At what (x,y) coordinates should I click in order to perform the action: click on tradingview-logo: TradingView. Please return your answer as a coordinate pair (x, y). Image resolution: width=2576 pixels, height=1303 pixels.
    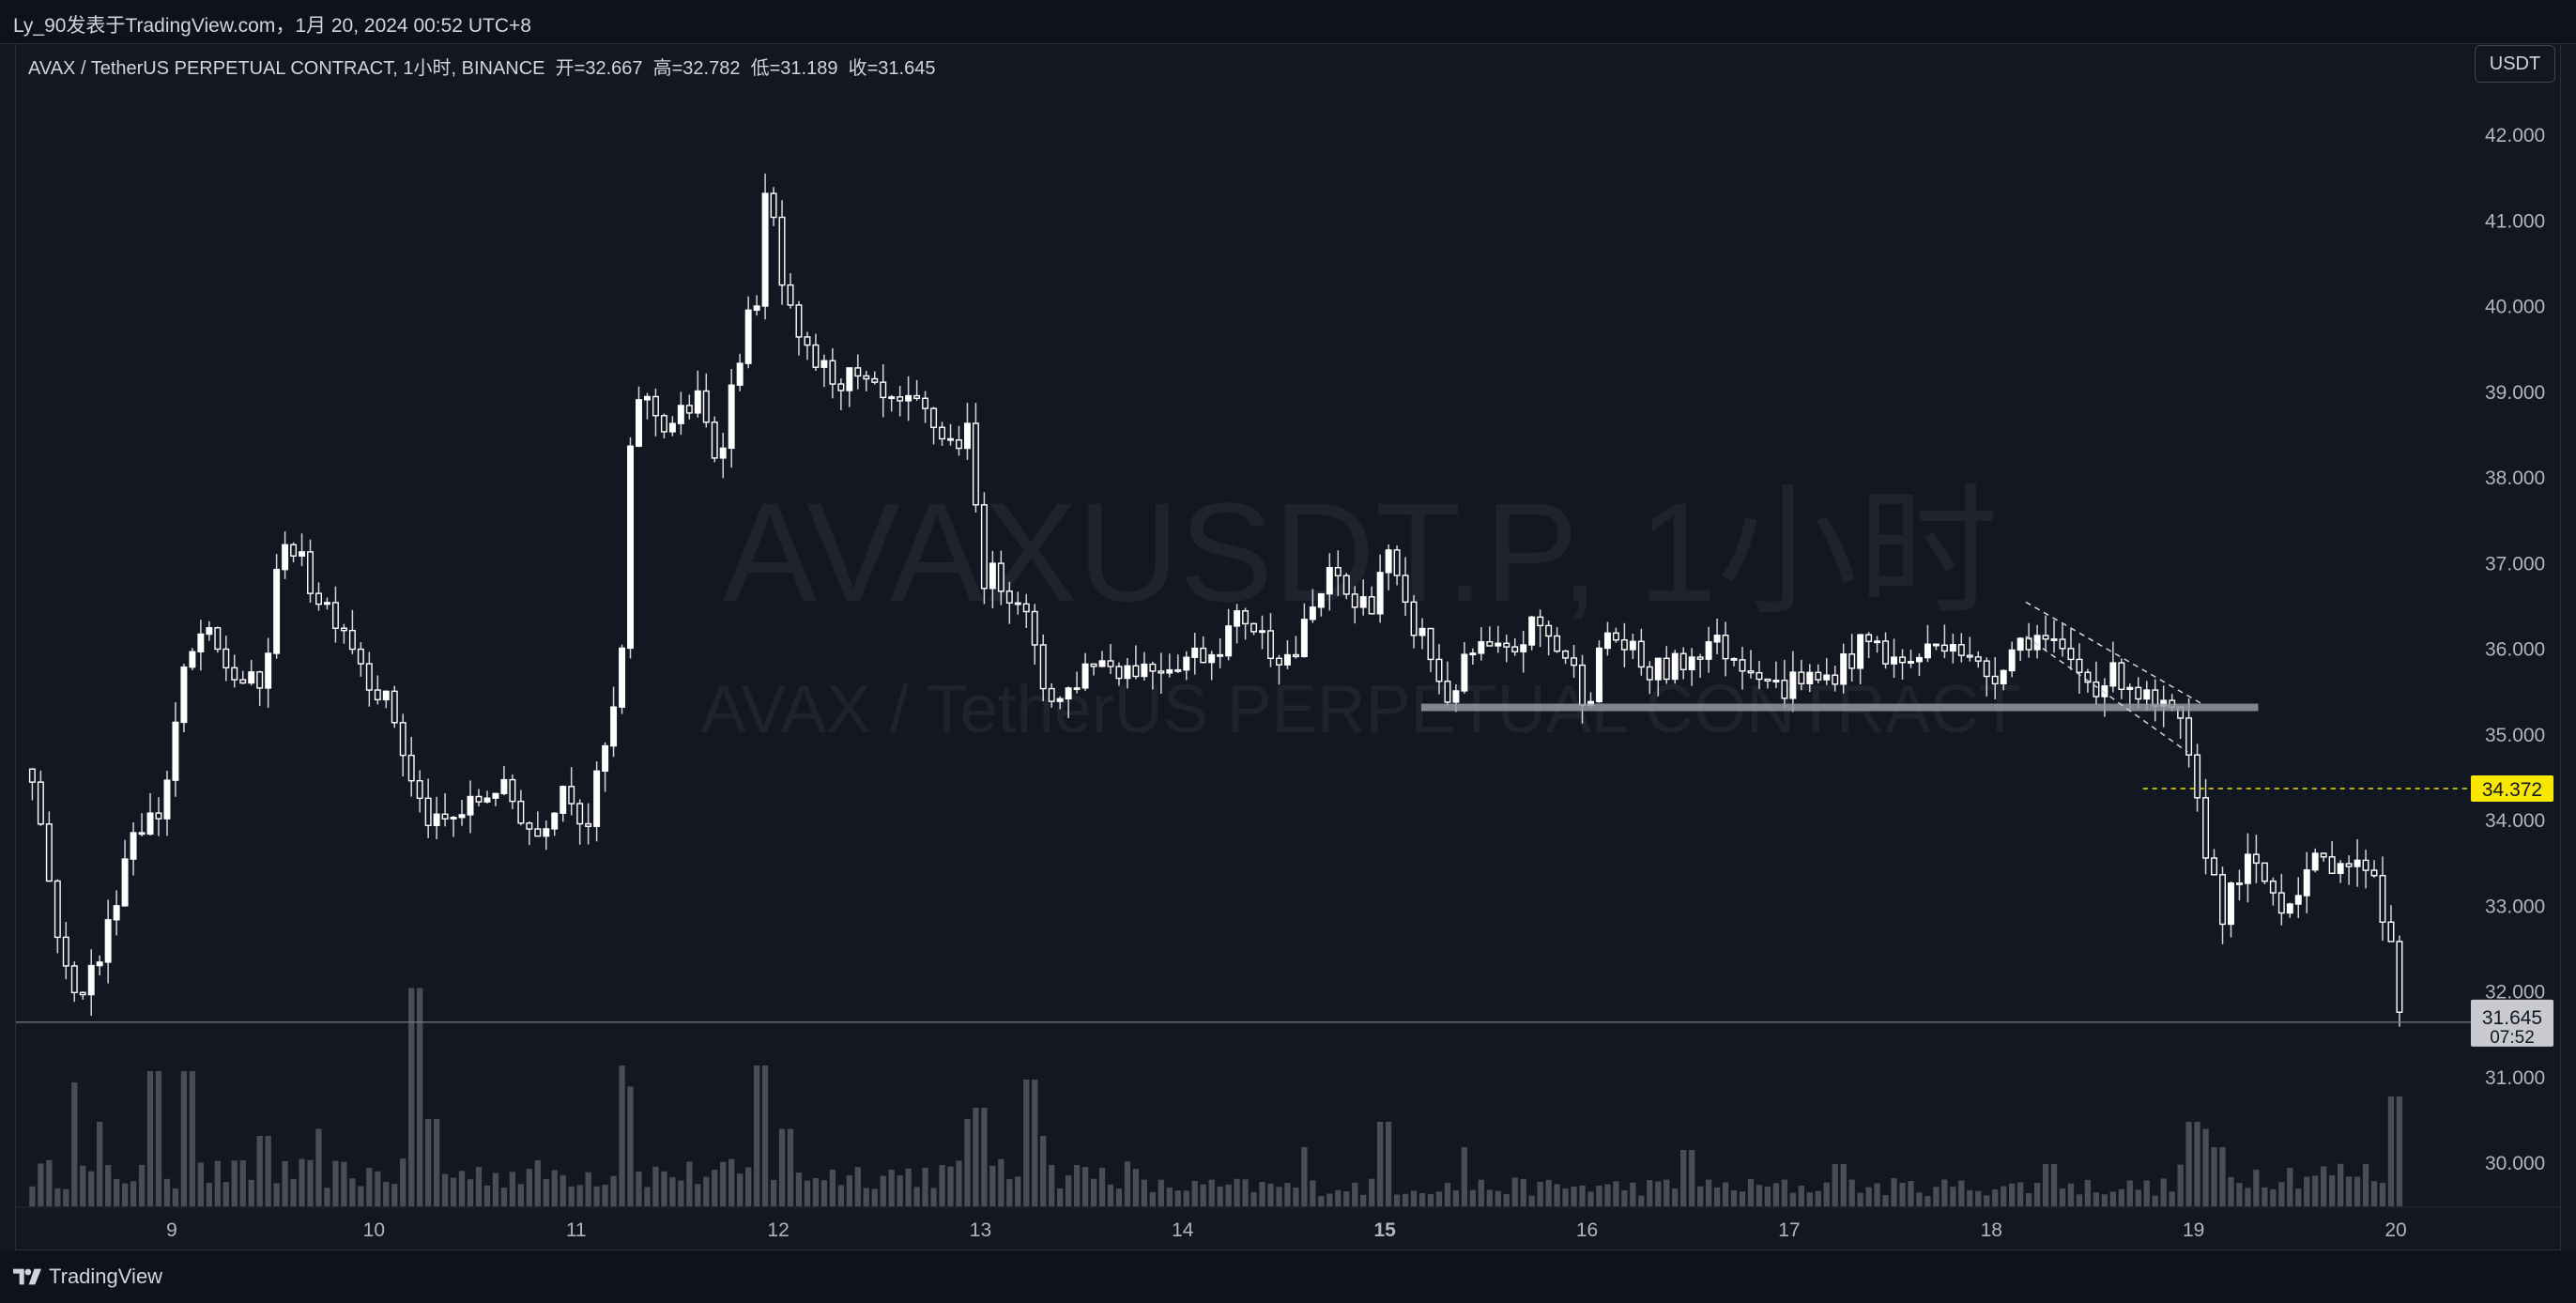
    Looking at the image, I should click on (87, 1277).